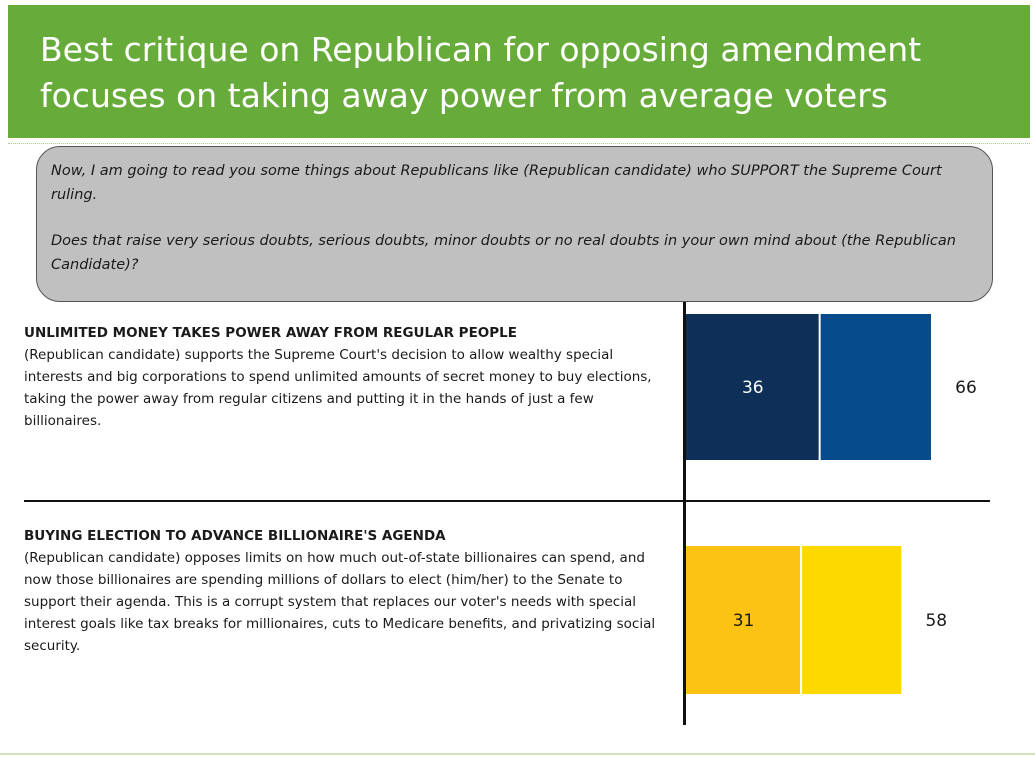  Describe the element at coordinates (819, 387) in the screenshot. I see `bar-1-segment-separator` at that location.